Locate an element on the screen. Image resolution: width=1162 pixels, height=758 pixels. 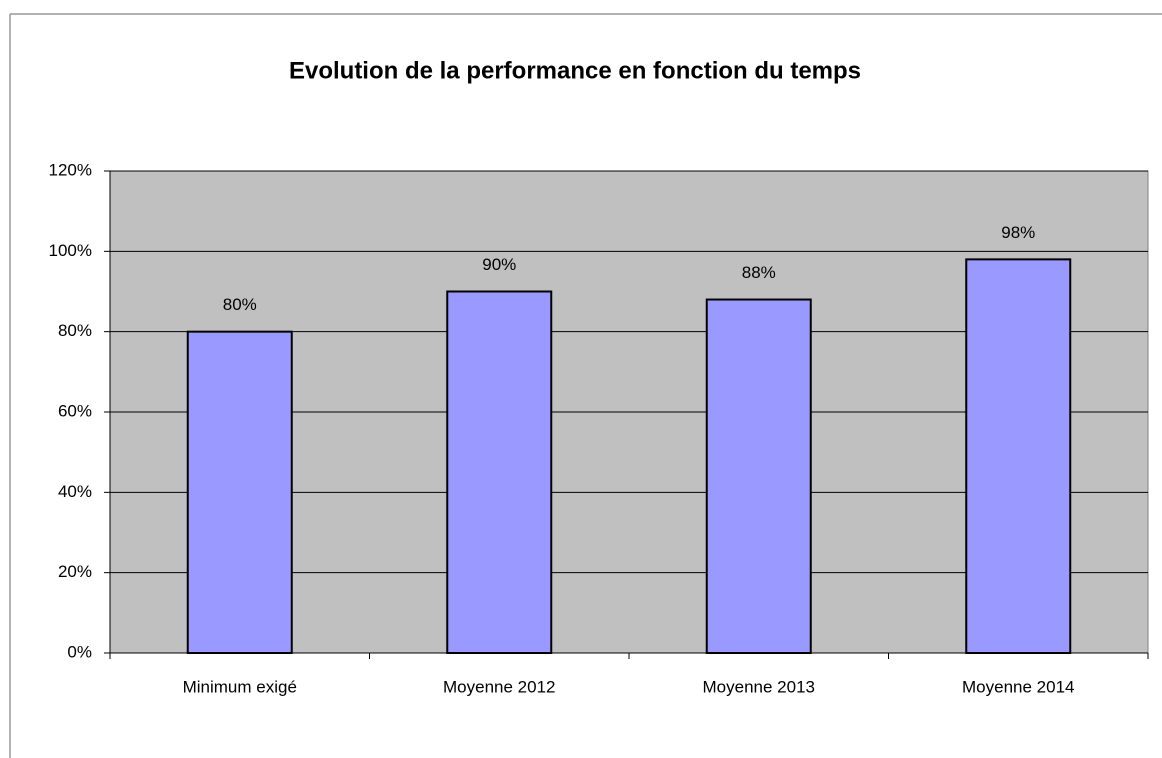
data-label: 98% is located at coordinates (1018, 232).